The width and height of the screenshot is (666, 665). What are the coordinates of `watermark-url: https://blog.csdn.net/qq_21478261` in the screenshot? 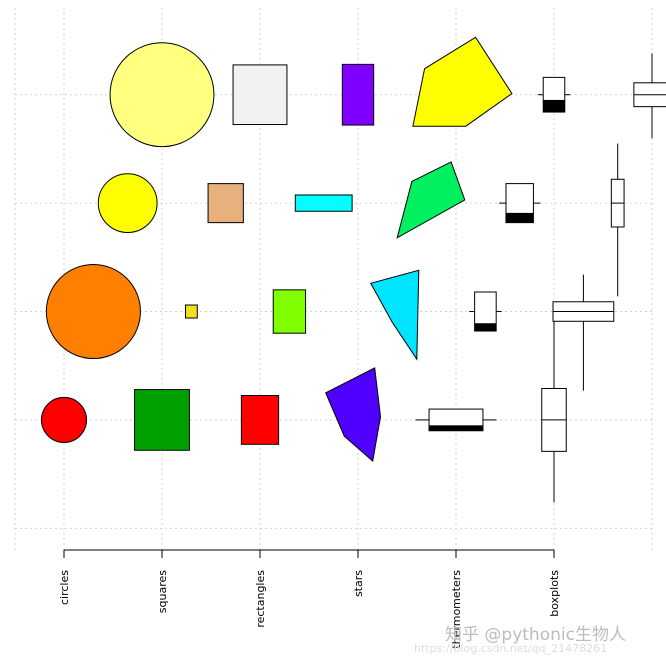 It's located at (510, 648).